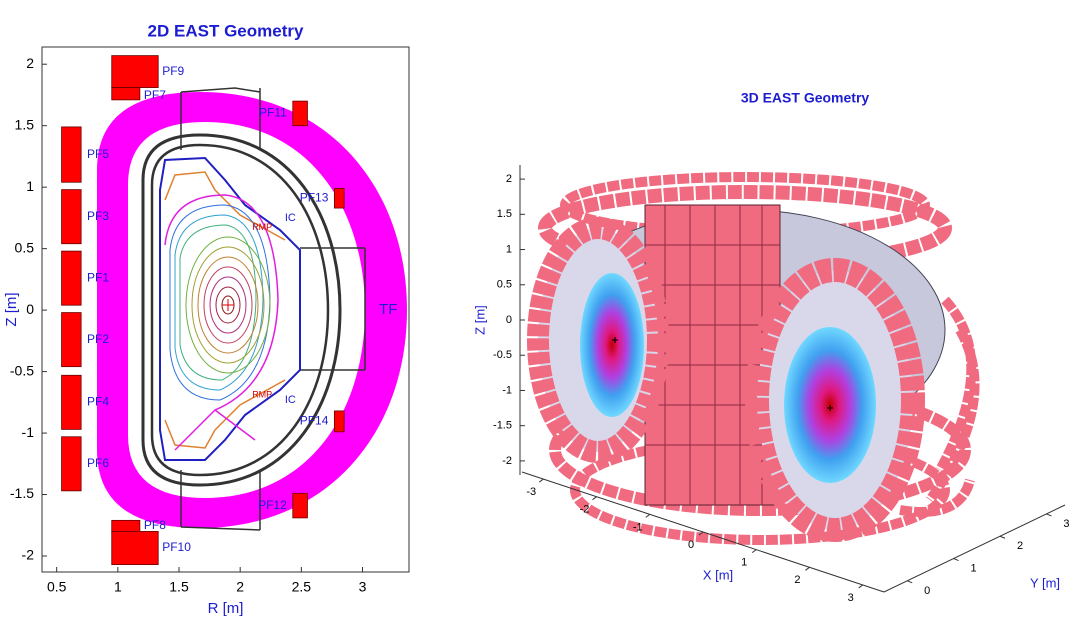 The width and height of the screenshot is (1080, 643). What do you see at coordinates (22, 370) in the screenshot?
I see `y-tick-label: -0.5` at bounding box center [22, 370].